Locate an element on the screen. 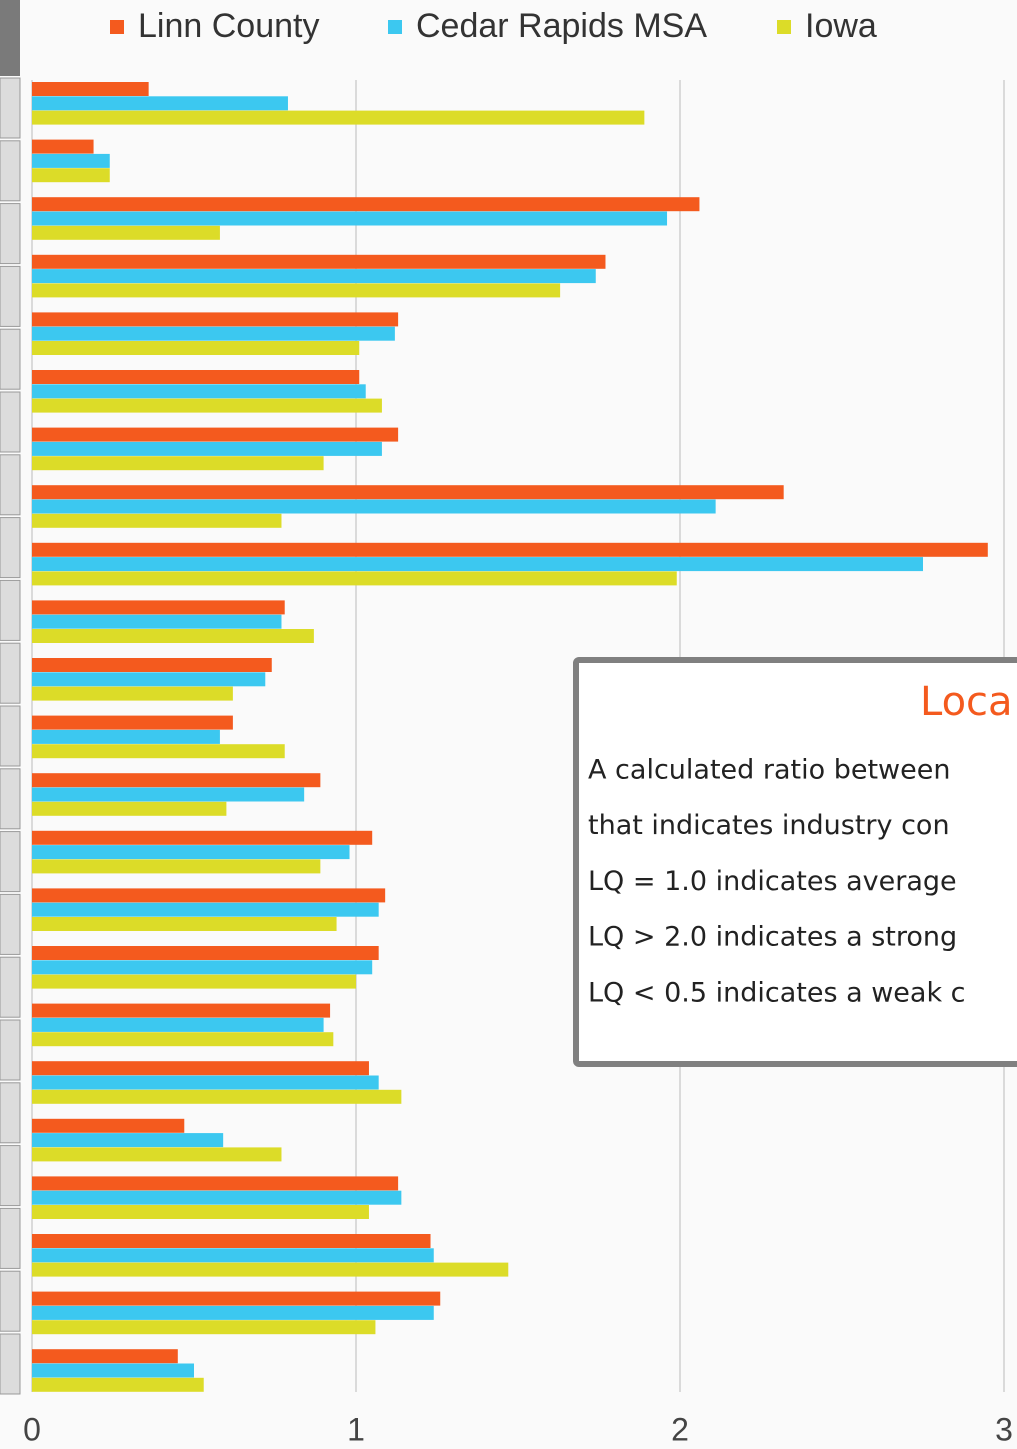  x-tick-label: 0 is located at coordinates (32, 1429).